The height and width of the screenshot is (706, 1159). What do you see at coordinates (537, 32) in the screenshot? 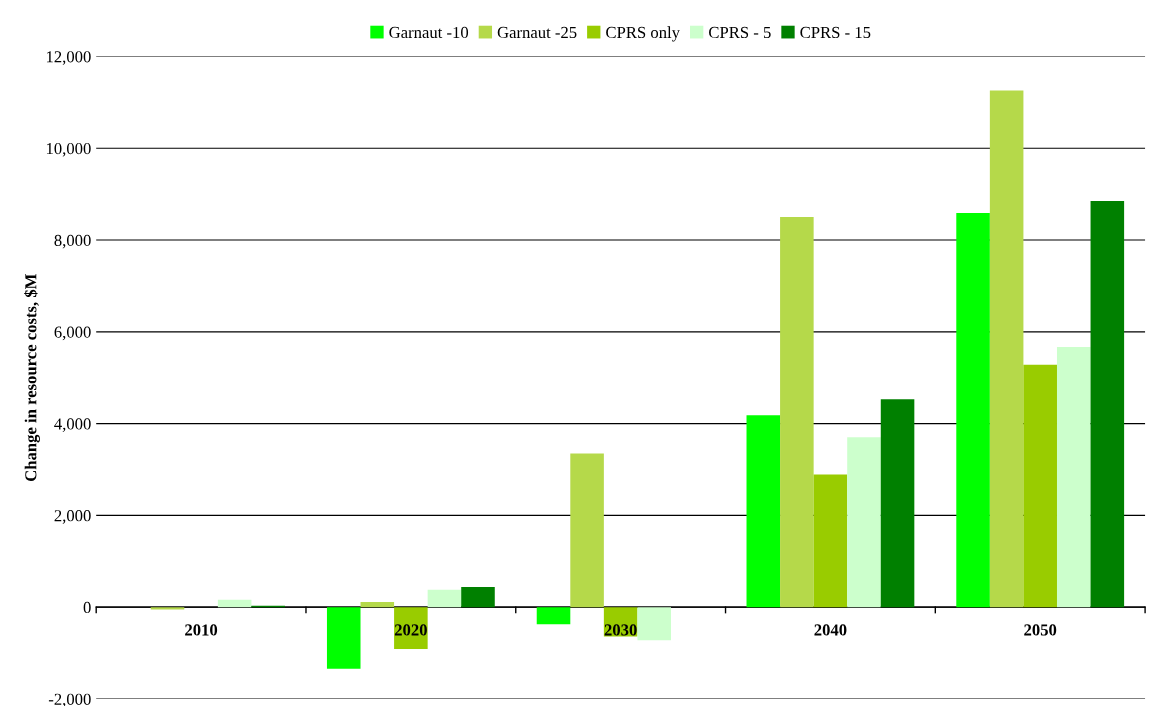
I see `legend-label: Garnaut -25` at bounding box center [537, 32].